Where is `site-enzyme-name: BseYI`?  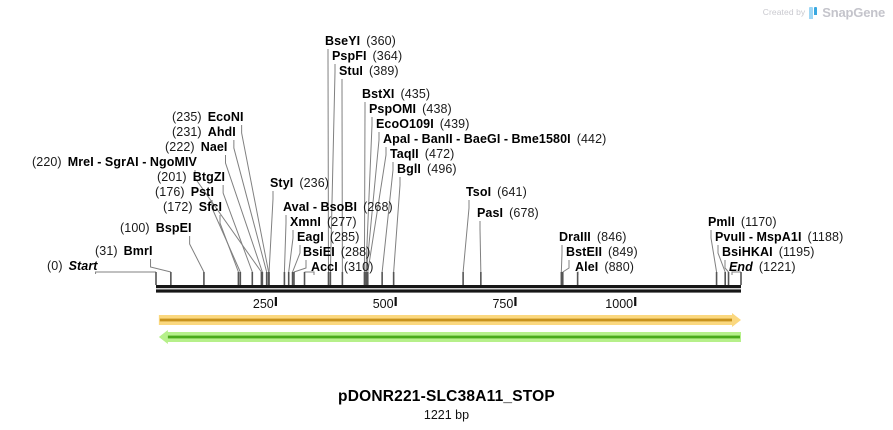
site-enzyme-name: BseYI is located at coordinates (343, 41).